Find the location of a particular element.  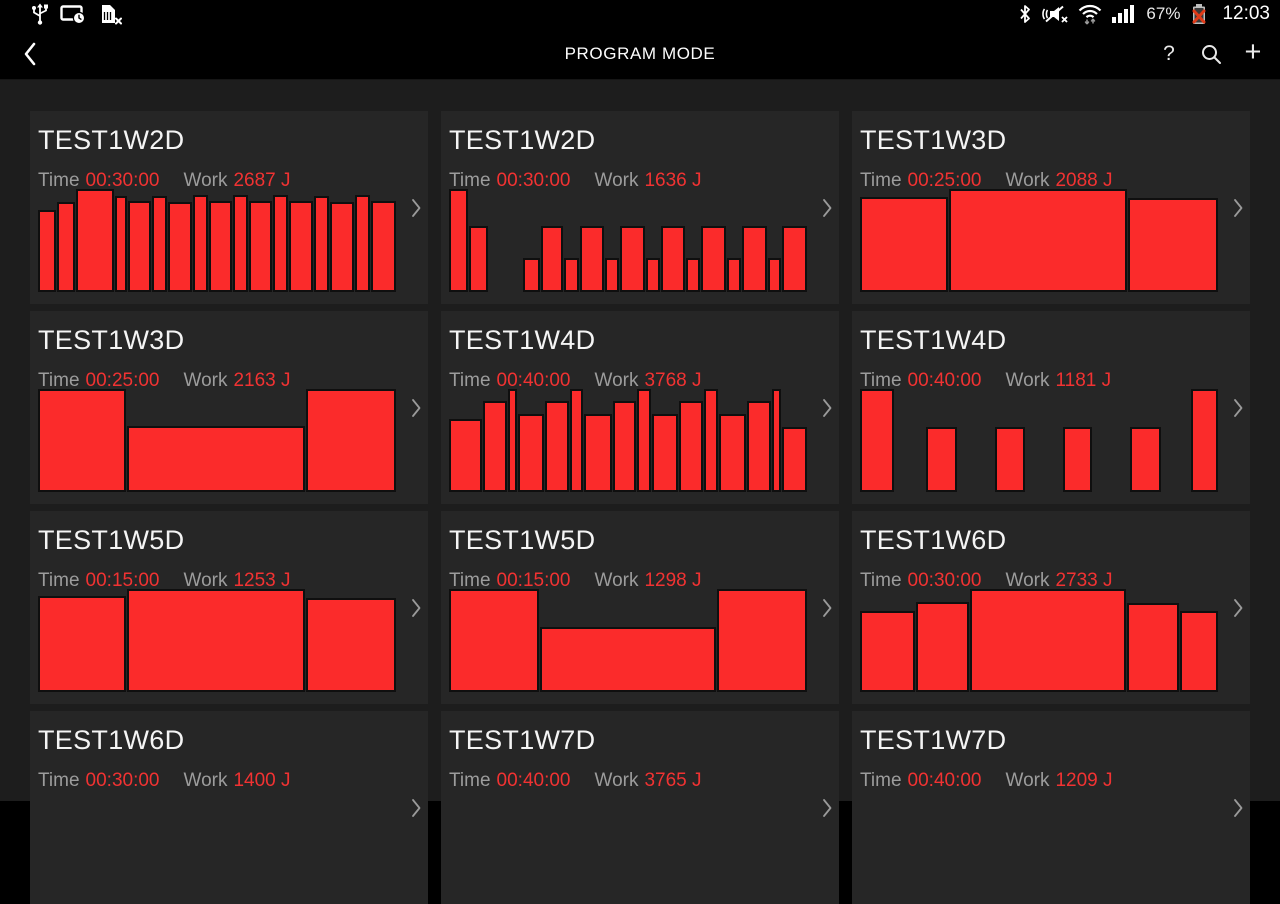

battery-error-icon is located at coordinates (1199, 14).